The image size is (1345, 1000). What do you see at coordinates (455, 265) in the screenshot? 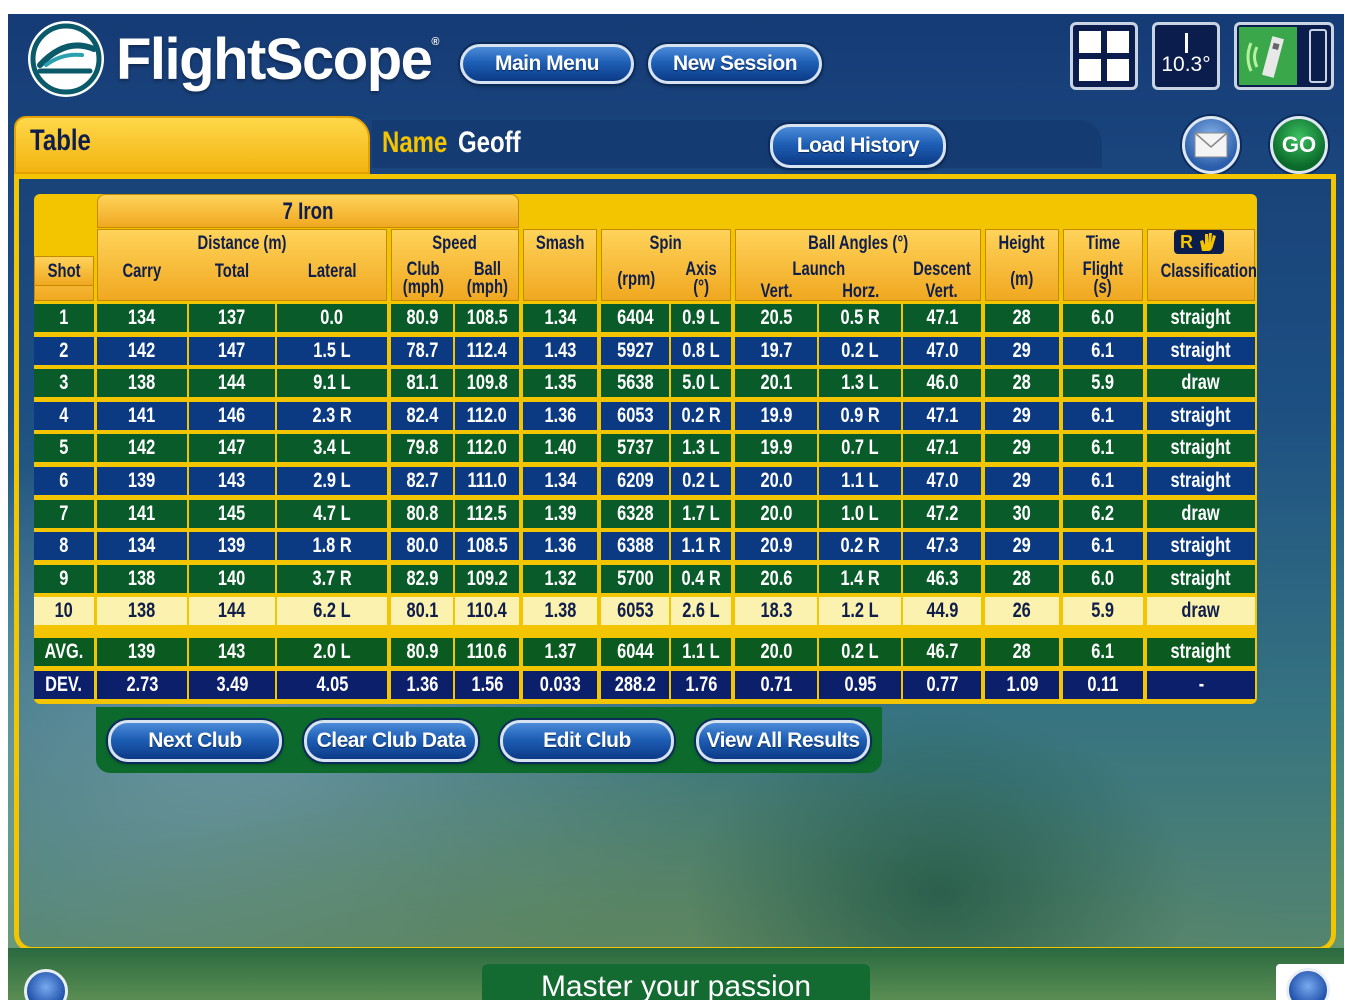
I see `speed-header` at bounding box center [455, 265].